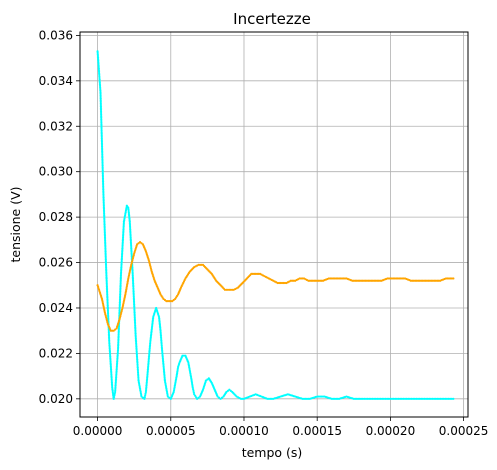  Describe the element at coordinates (56, 217) in the screenshot. I see `y-tick-label: 0.028` at that location.